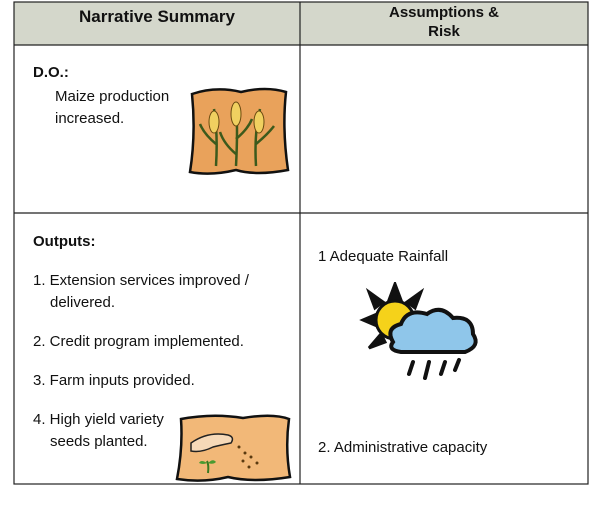 This screenshot has height=516, width=598. Describe the element at coordinates (233, 448) in the screenshot. I see `seeds-icon` at that location.